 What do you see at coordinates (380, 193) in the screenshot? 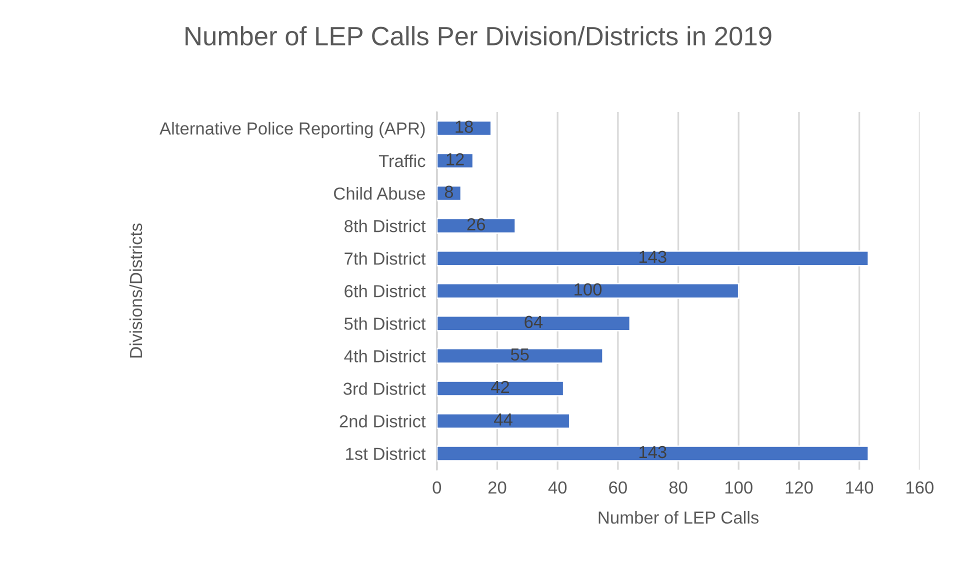
I see `y-tick-label: Child Abuse` at bounding box center [380, 193].